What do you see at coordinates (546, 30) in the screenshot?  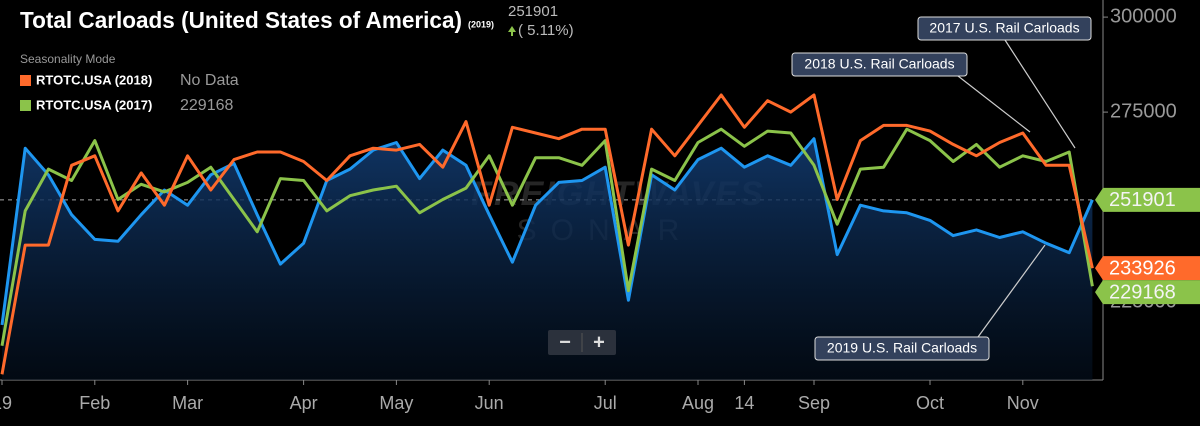 I see `change-label: ( 5.11%)` at bounding box center [546, 30].